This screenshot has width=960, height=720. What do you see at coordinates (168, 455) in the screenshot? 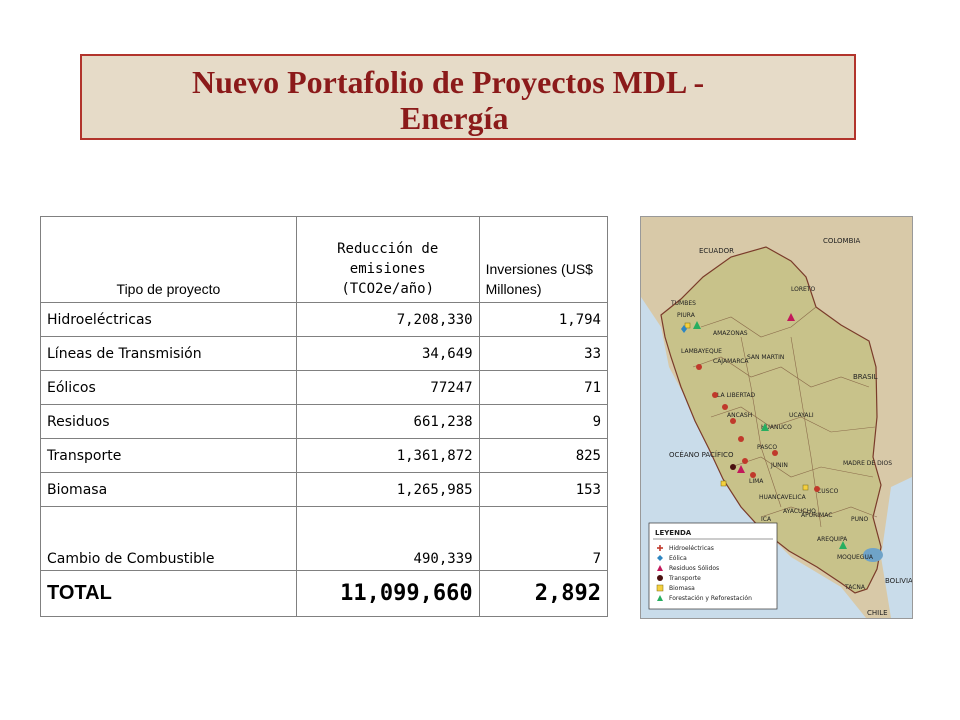
I see `cell-tipo: Transporte` at bounding box center [168, 455].